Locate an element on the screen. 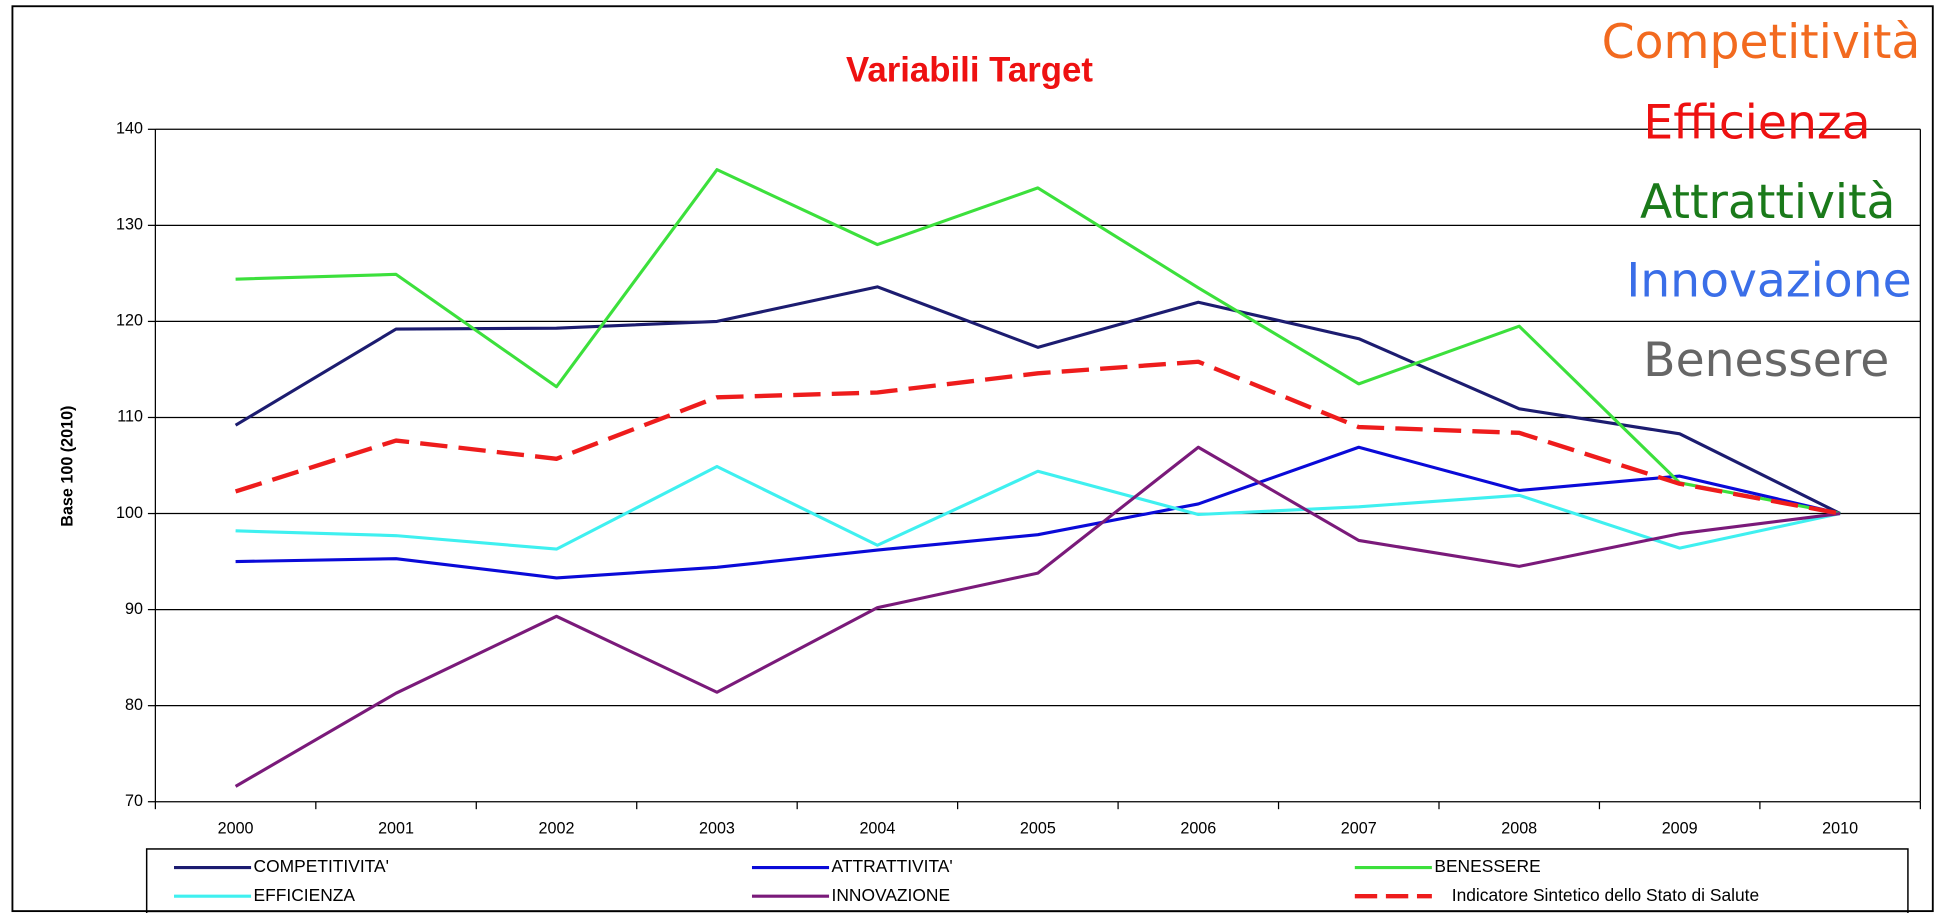  y-tick-label: 80 is located at coordinates (134, 705).